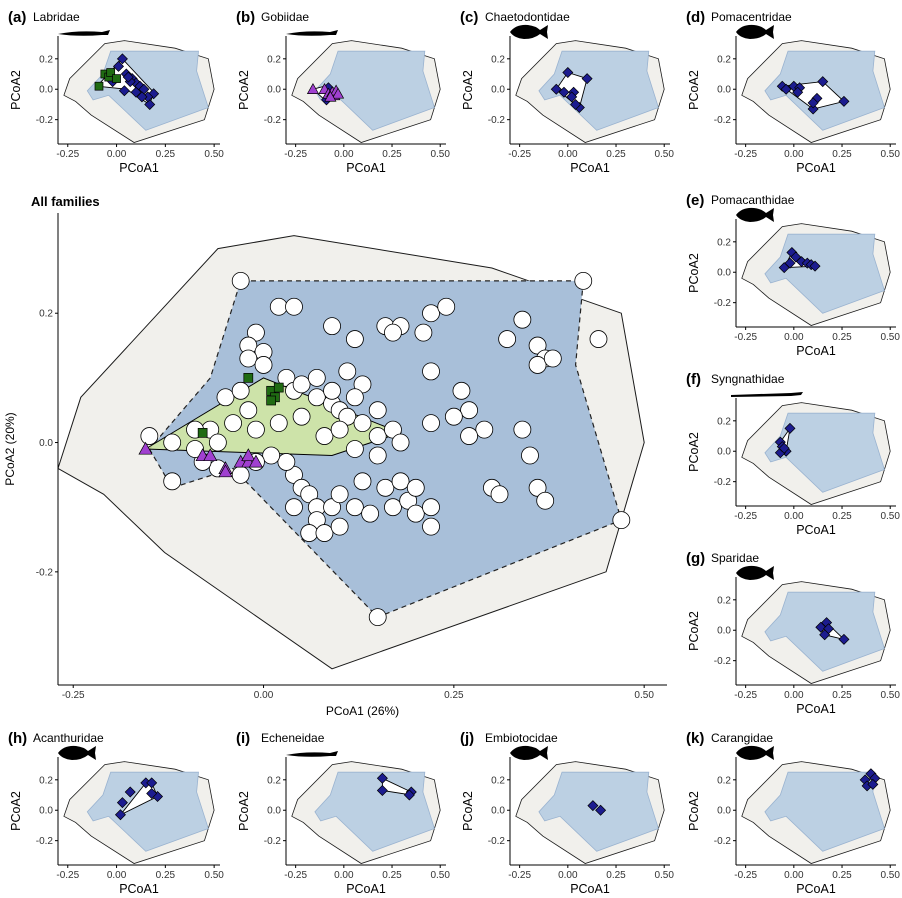  What do you see at coordinates (65, 201) in the screenshot?
I see `panel-title: All families` at bounding box center [65, 201].